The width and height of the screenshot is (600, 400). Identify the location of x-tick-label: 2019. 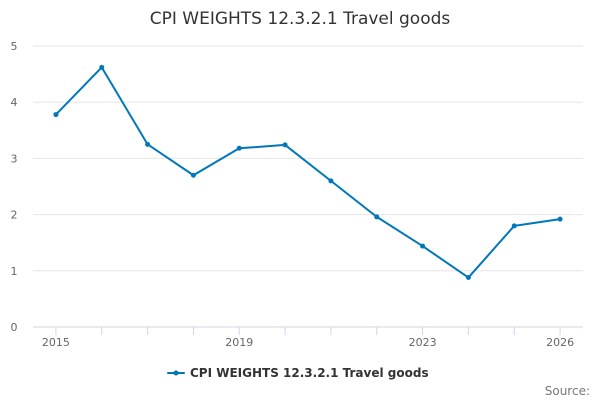
(239, 342).